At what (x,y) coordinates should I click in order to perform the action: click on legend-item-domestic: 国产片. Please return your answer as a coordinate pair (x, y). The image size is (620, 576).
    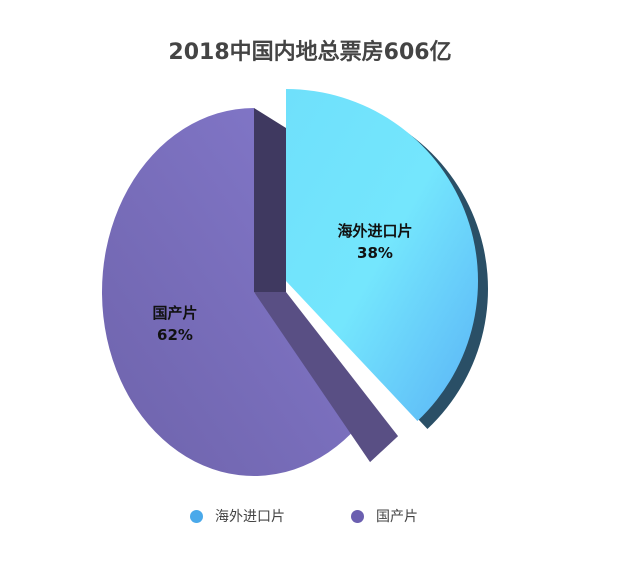
    Looking at the image, I should click on (384, 516).